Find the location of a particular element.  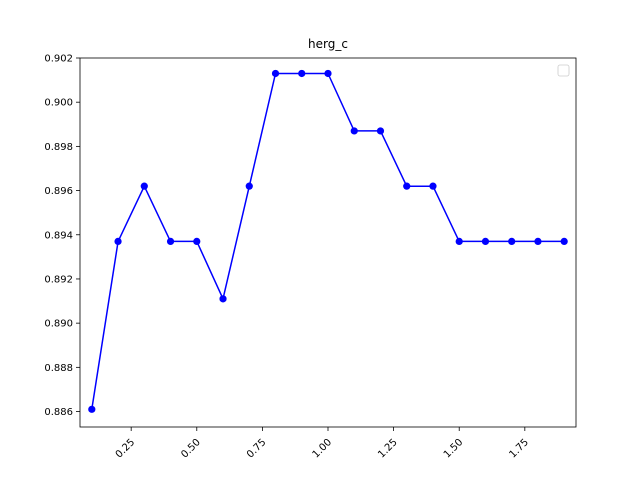

y-tick-label: 0.902 is located at coordinates (58, 59).